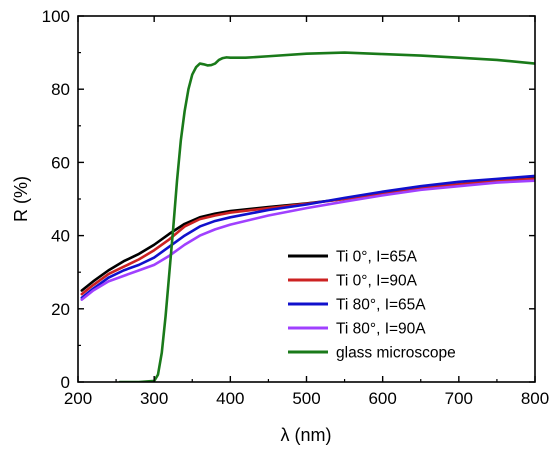 The image size is (550, 454). I want to click on y-tick-label-5: 100, so click(56, 16).